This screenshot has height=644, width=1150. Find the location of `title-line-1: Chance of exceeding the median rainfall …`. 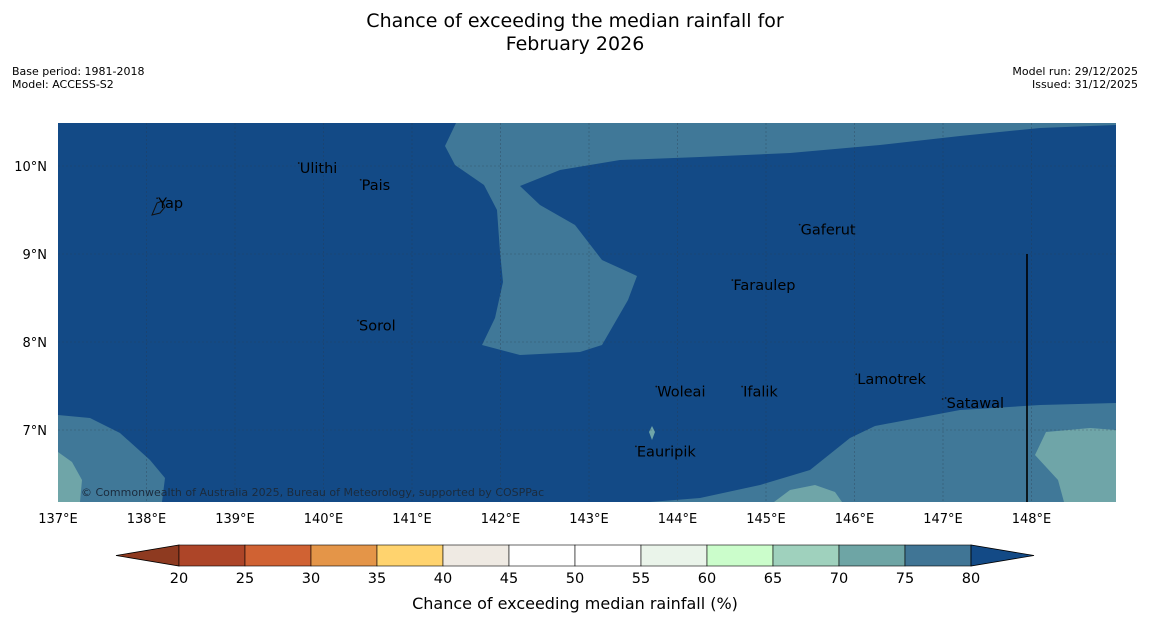

title-line-1: Chance of exceeding the median rainfall … is located at coordinates (575, 21).